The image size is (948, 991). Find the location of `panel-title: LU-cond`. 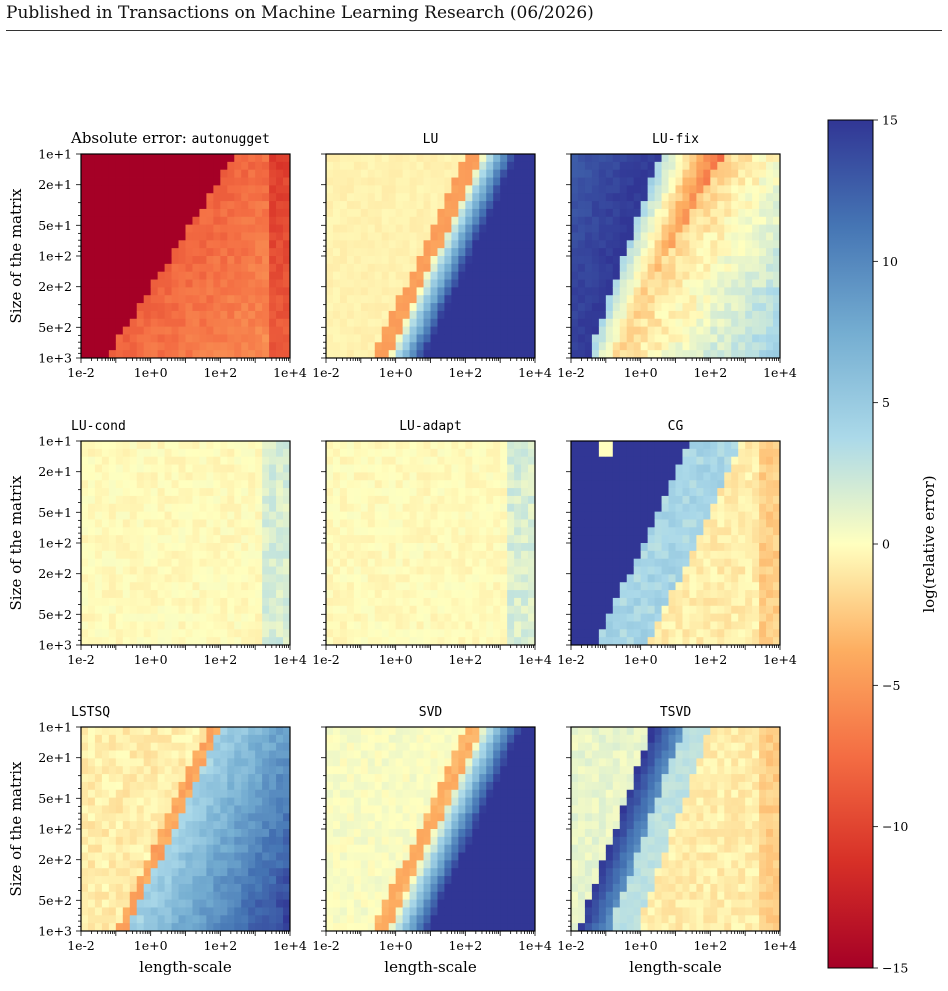

panel-title: LU-cond is located at coordinates (98, 426).